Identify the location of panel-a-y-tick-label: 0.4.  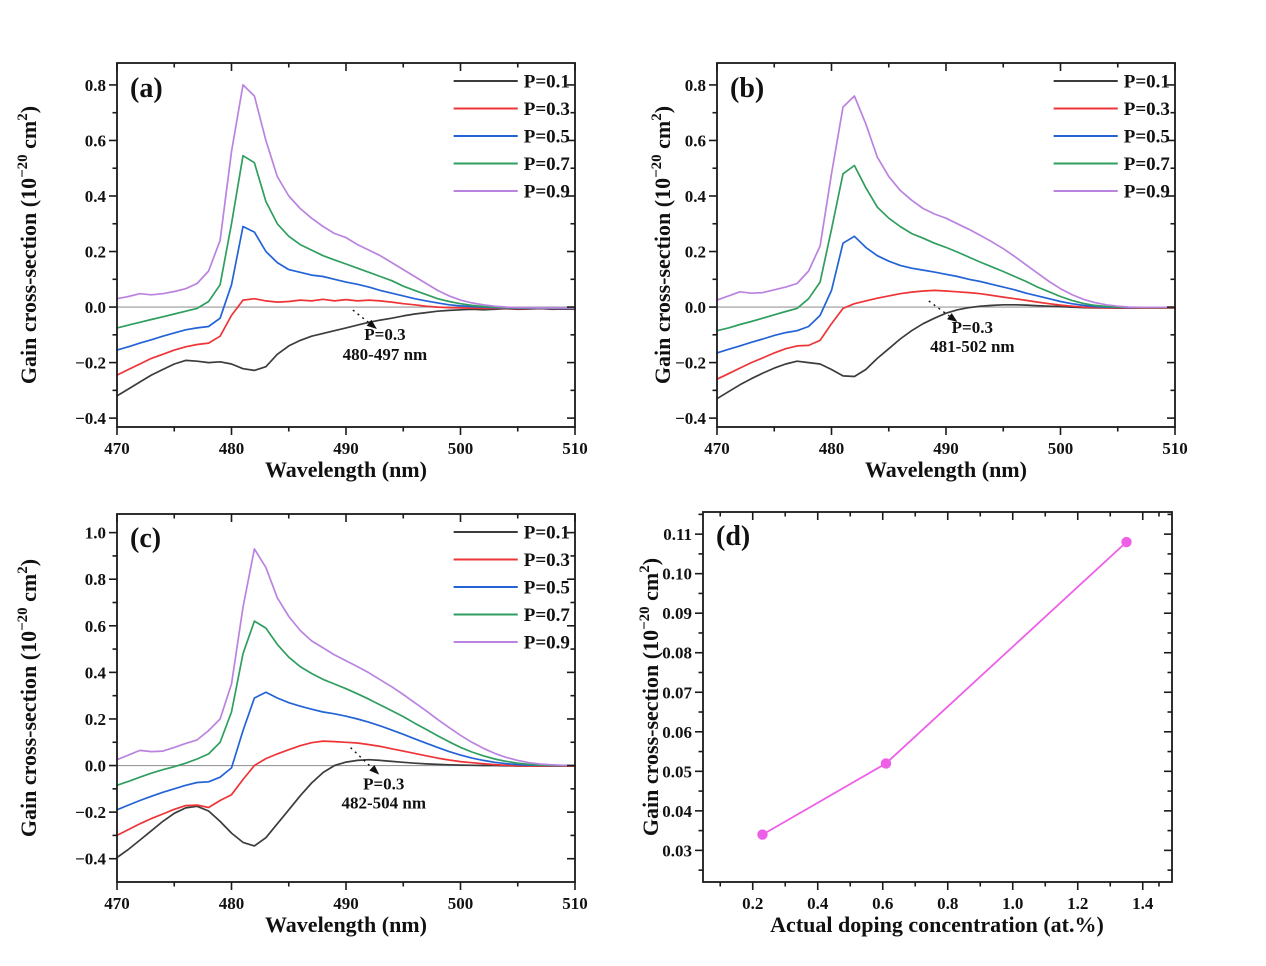
(96, 196).